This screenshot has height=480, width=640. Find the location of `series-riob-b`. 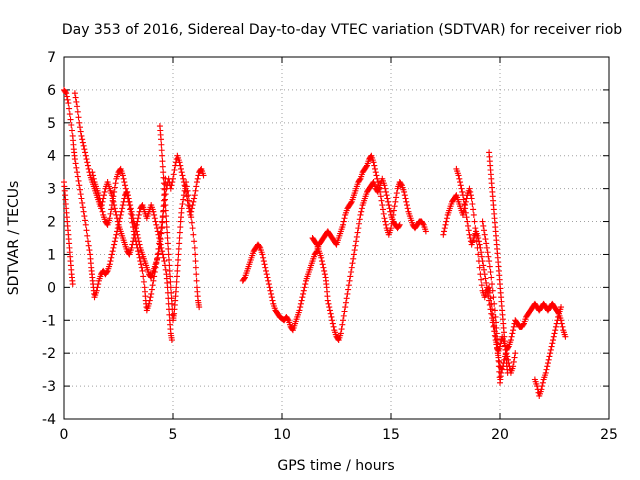

series-riob-b is located at coordinates (68, 233).